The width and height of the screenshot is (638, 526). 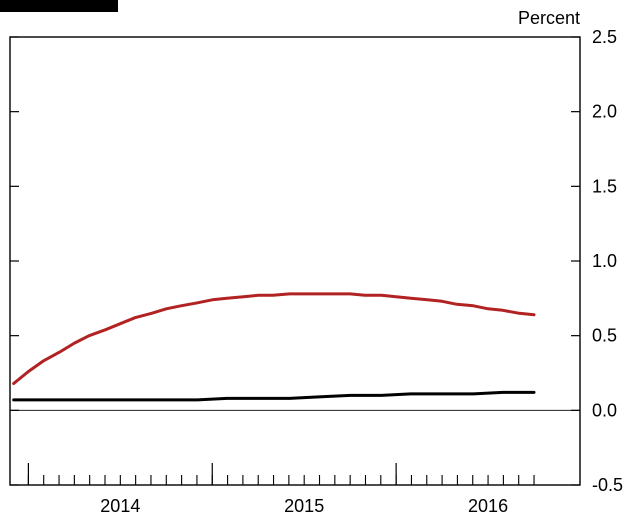 I want to click on y-tick-label: -0.5, so click(x=607, y=485).